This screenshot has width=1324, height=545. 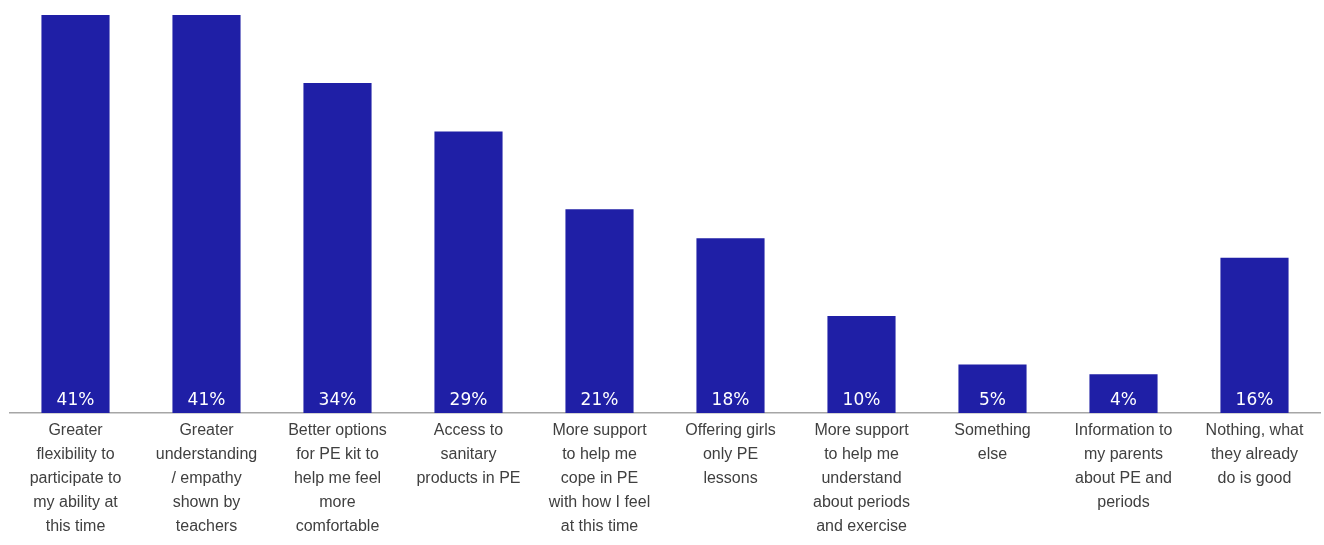 I want to click on x-tick-label: More support to help me understand about periods and exercise, so click(x=861, y=478).